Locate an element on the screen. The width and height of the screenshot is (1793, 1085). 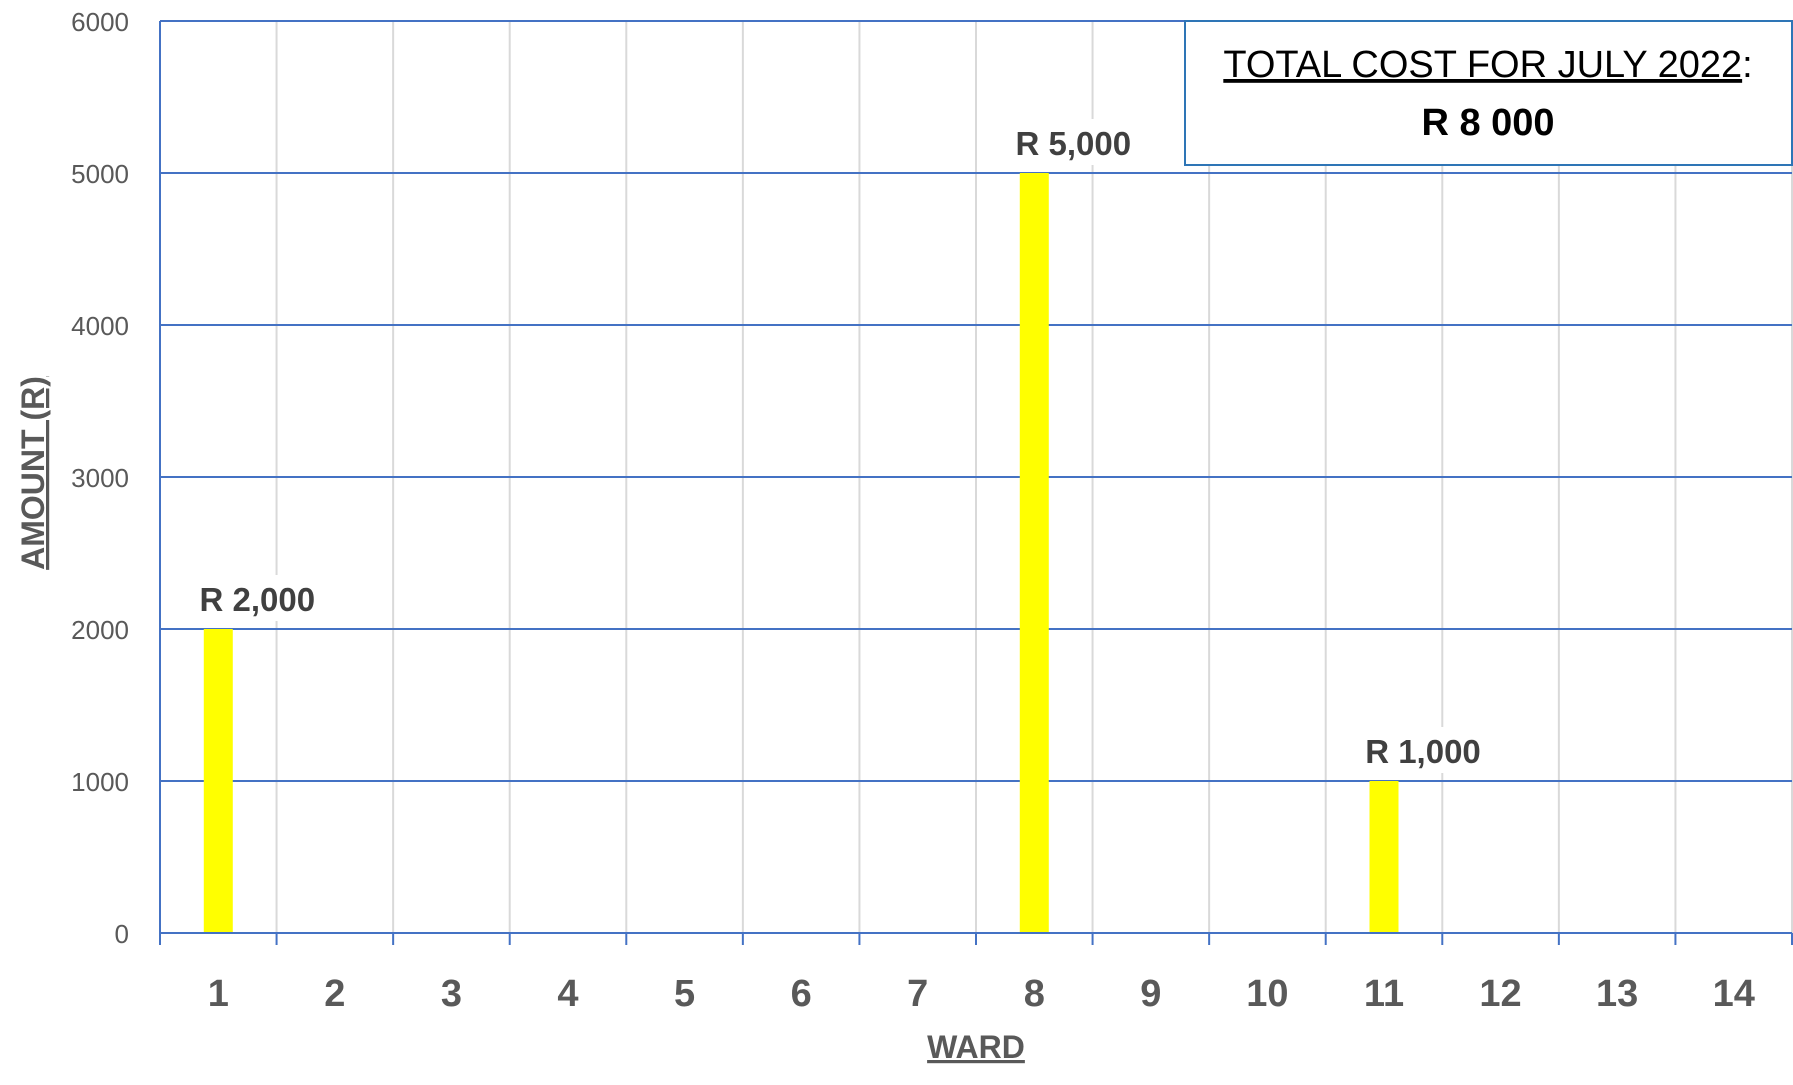
total-cost-annotation: TOTAL COST FOR JULY 2022: R 8 000 is located at coordinates (1488, 93).